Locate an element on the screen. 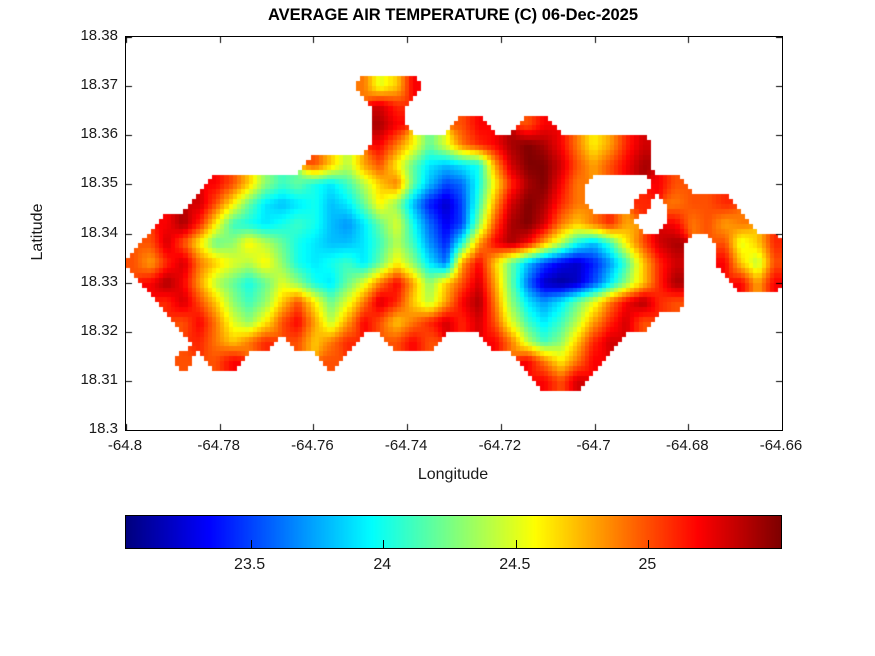 This screenshot has height=656, width=875. x-axis-tick-label: -64.7 is located at coordinates (593, 445).